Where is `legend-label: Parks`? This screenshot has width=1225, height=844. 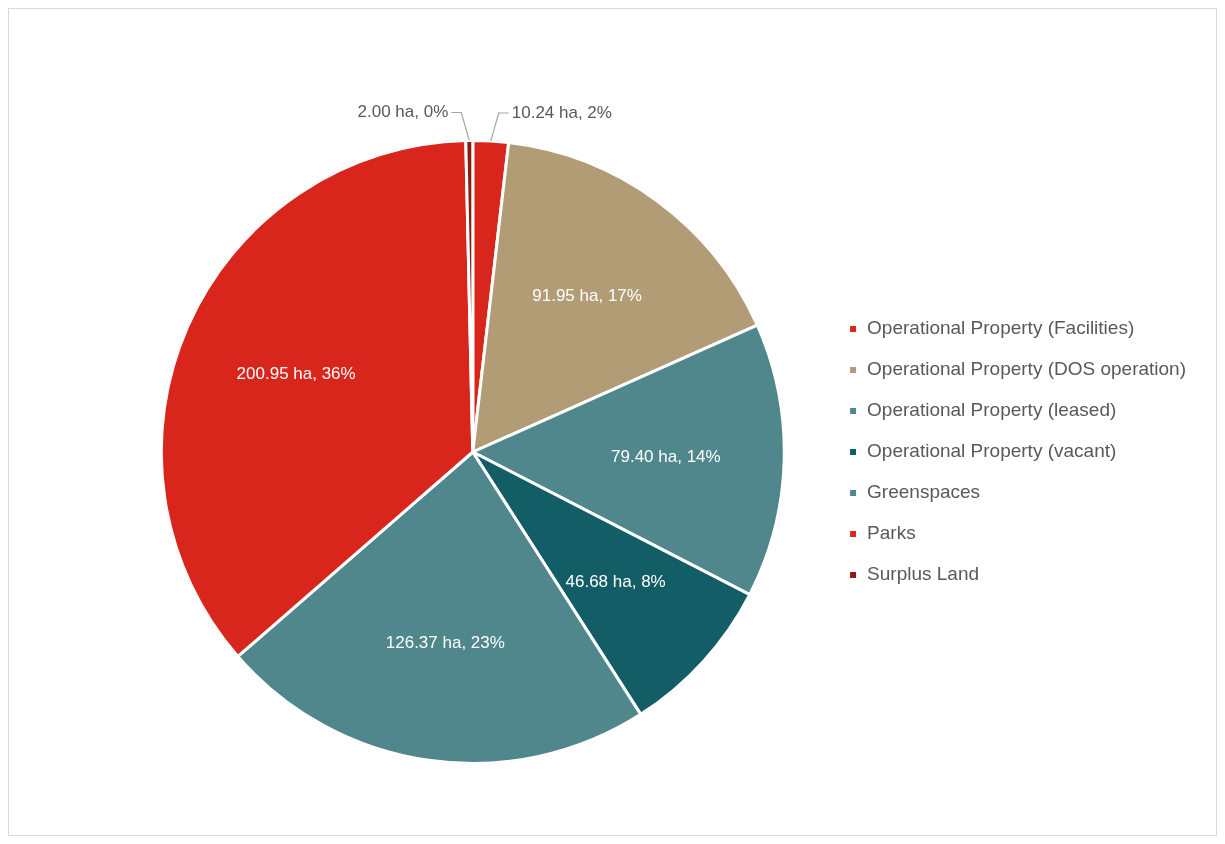 legend-label: Parks is located at coordinates (891, 533).